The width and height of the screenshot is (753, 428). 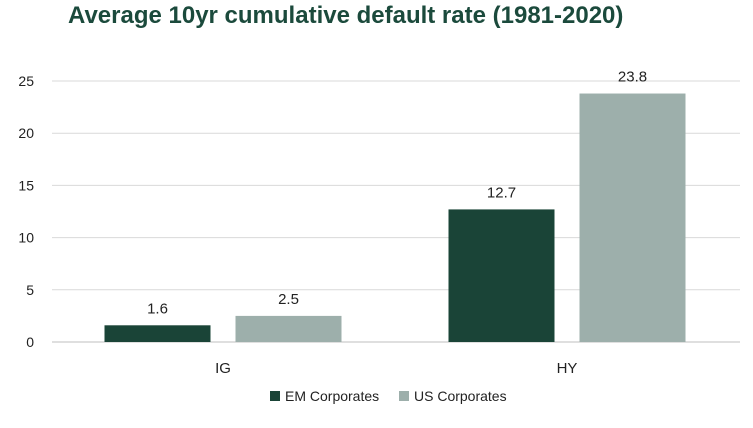 What do you see at coordinates (288, 328) in the screenshot?
I see `bar-ig-us-corporates` at bounding box center [288, 328].